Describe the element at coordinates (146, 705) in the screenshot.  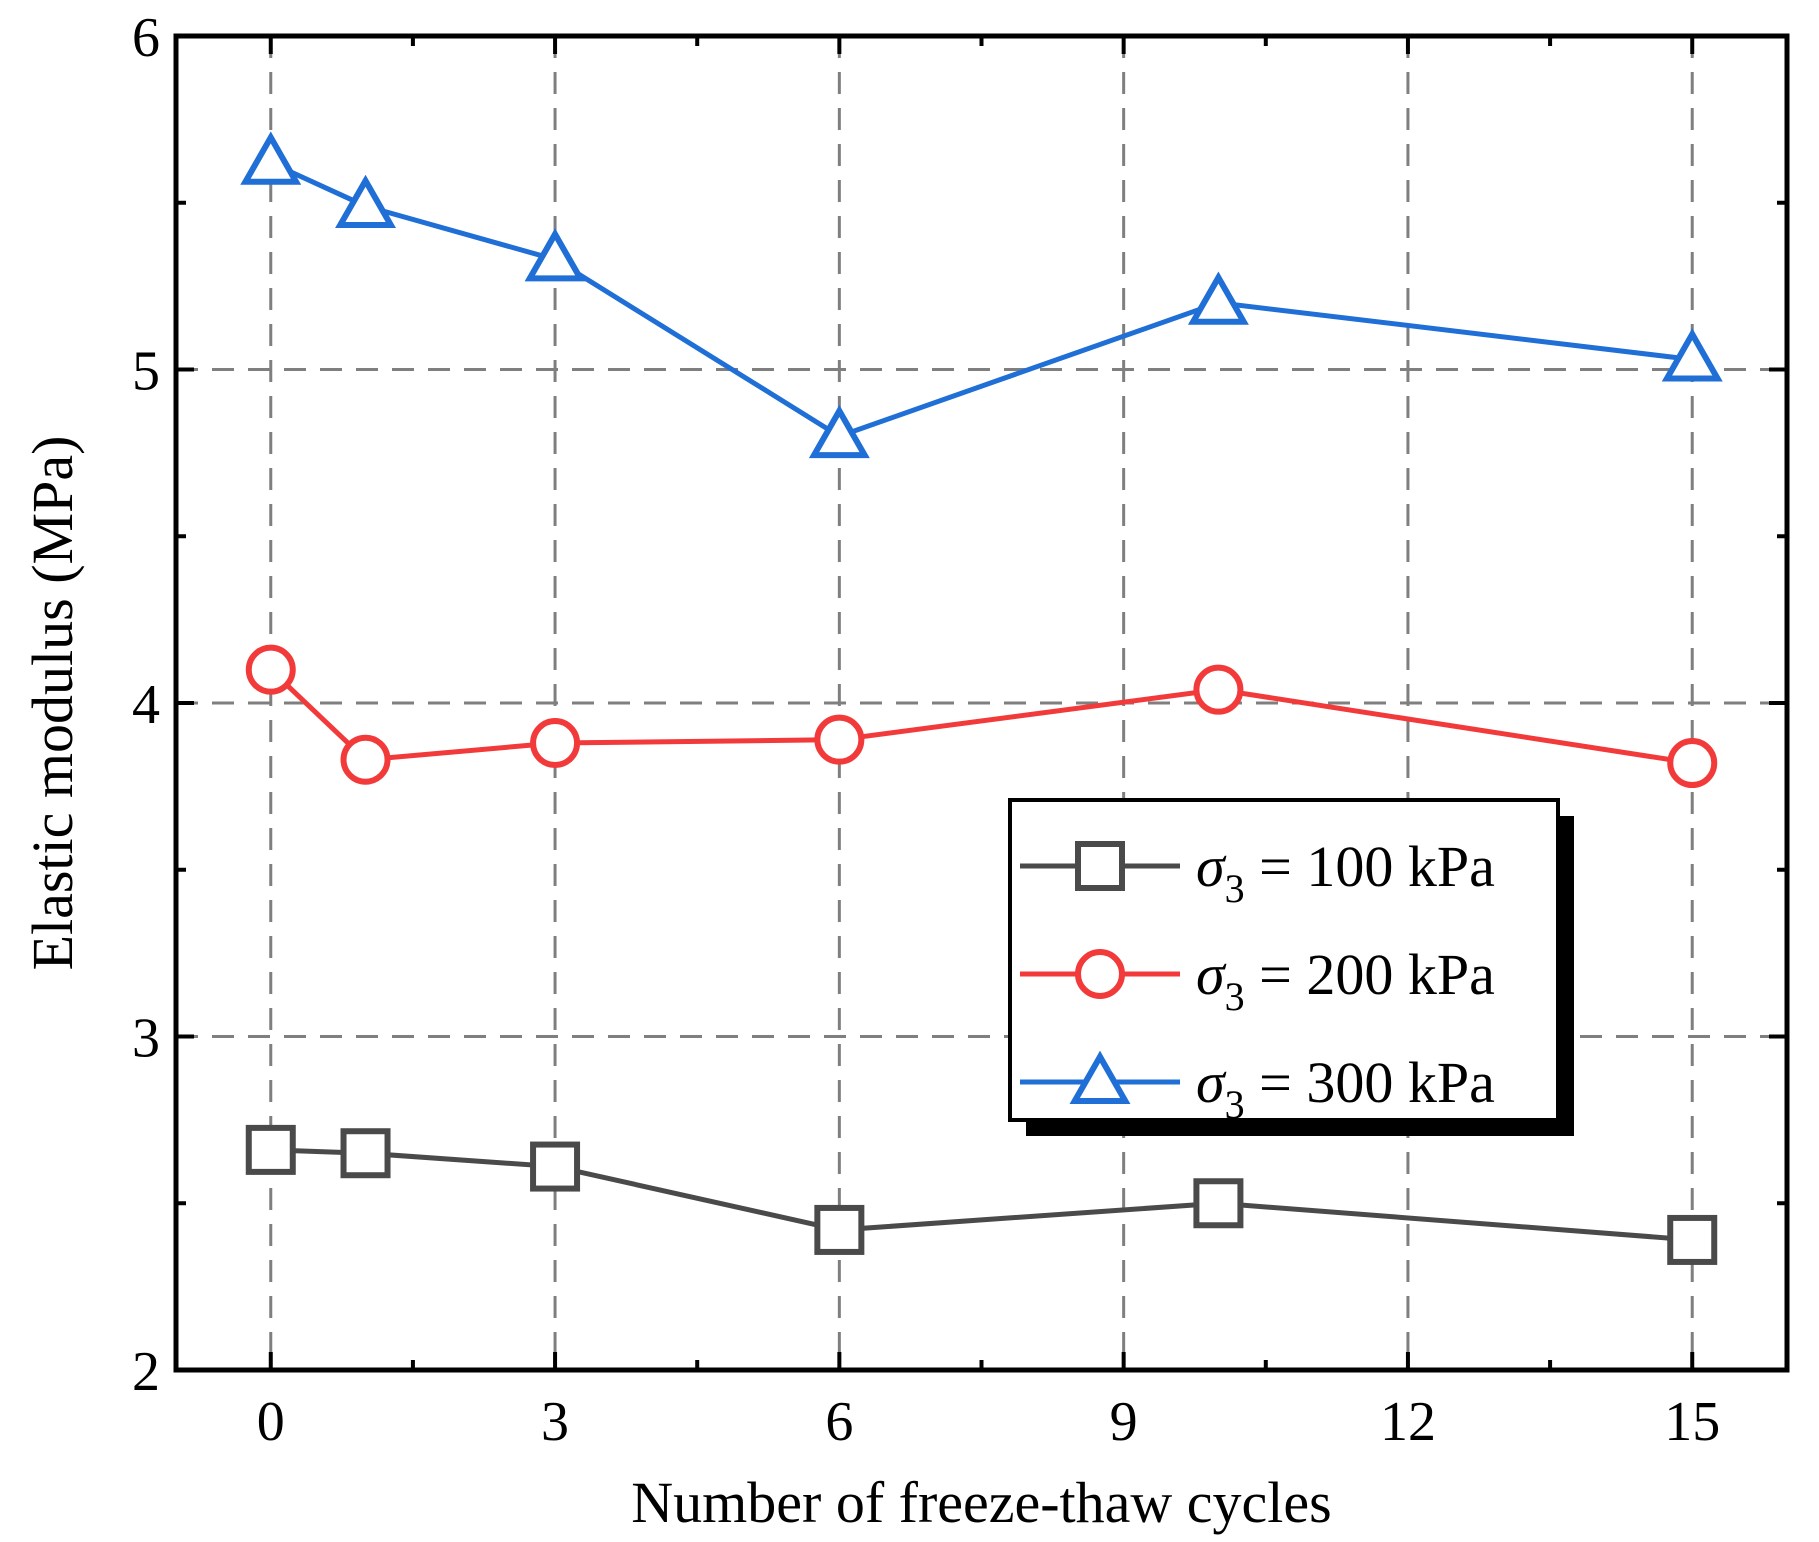
I see `y-tick-label: 4` at that location.